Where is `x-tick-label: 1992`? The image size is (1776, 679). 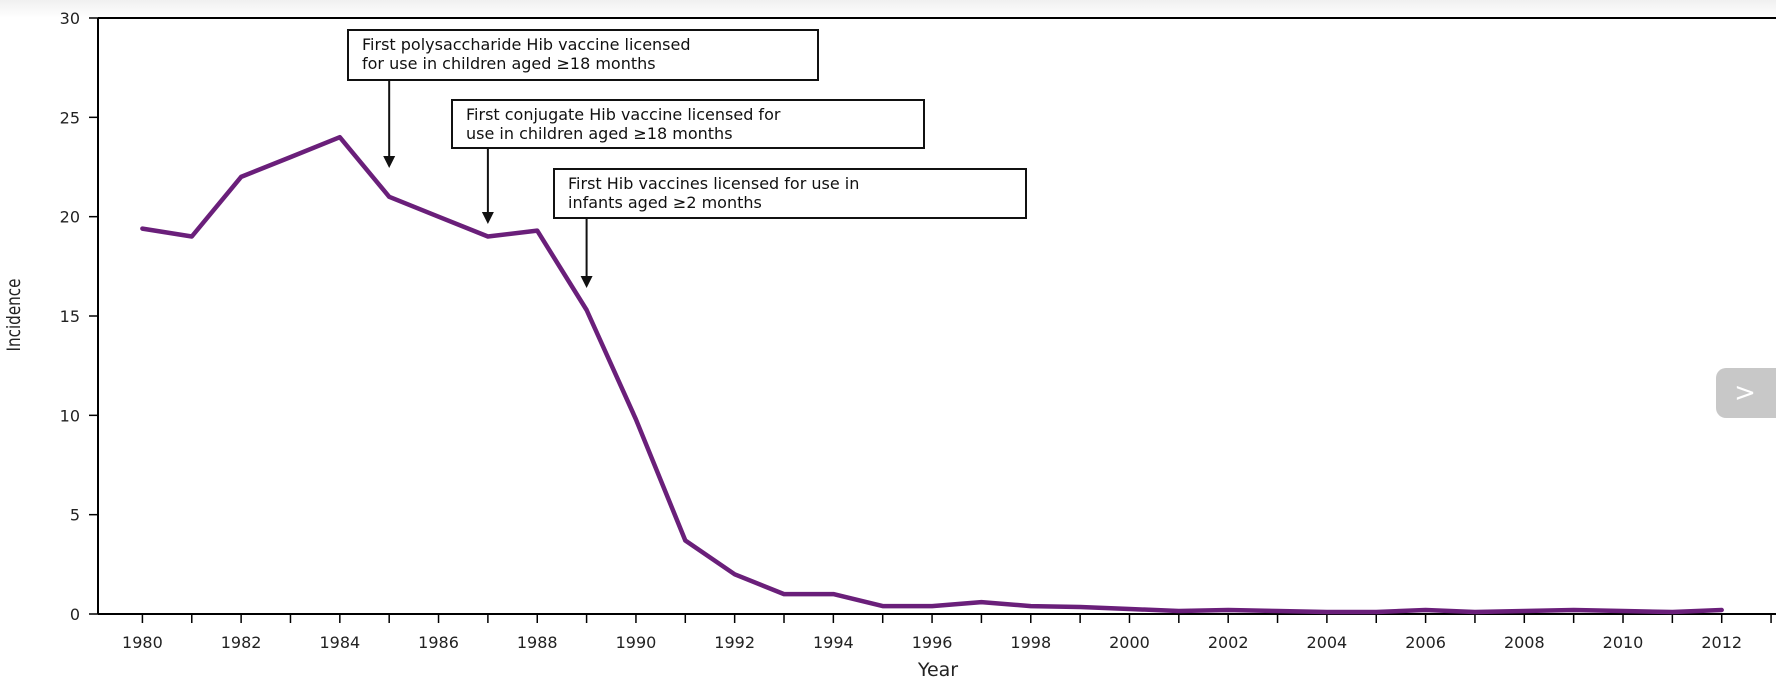 x-tick-label: 1992 is located at coordinates (734, 642).